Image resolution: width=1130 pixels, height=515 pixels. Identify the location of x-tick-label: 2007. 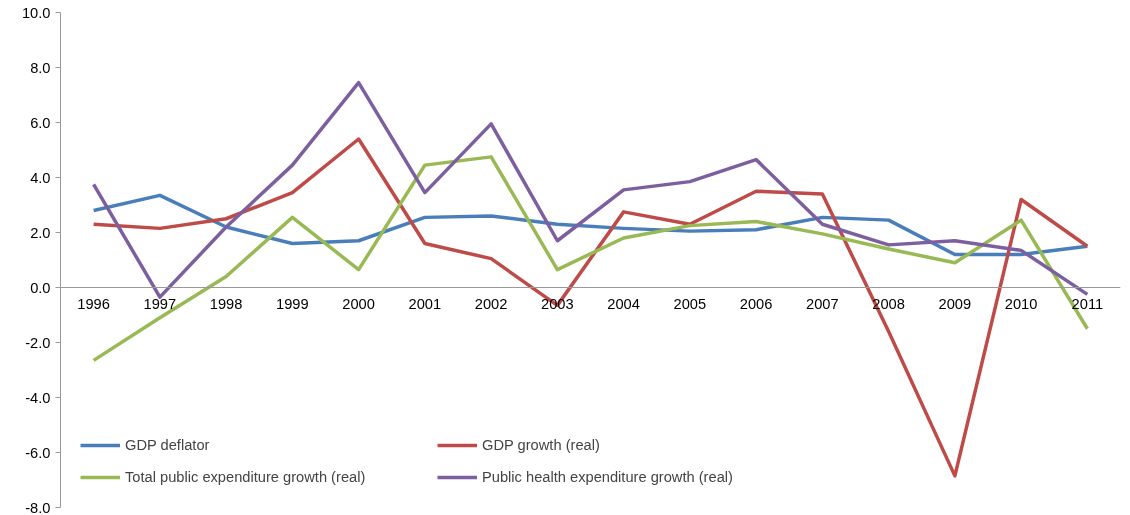
(822, 303).